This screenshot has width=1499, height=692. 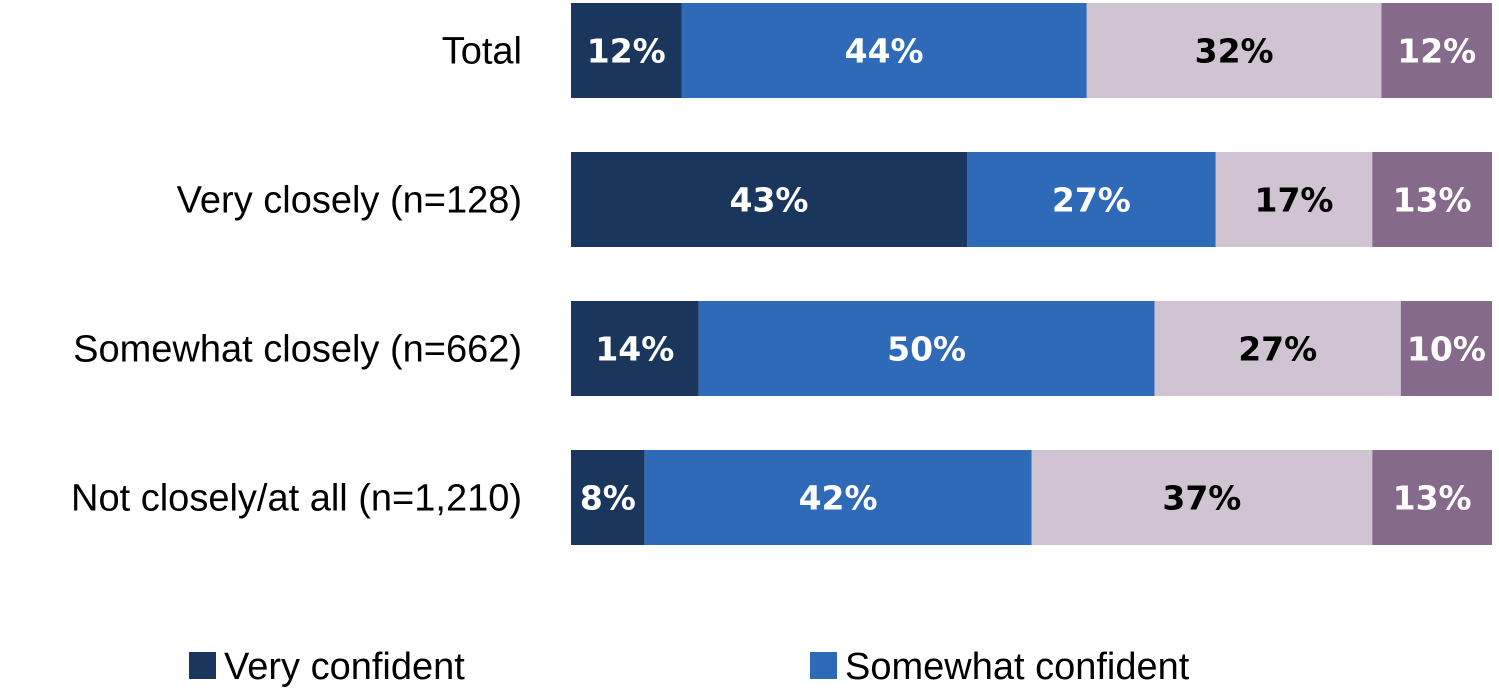 I want to click on data-label: 50%, so click(x=926, y=349).